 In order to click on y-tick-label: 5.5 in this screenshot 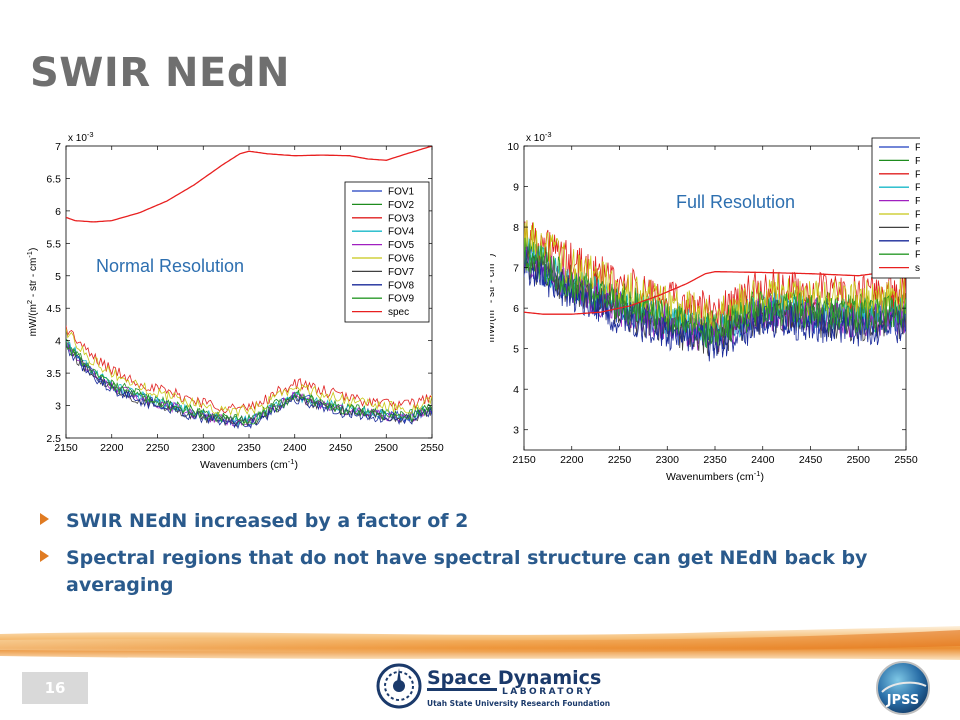, I will do `click(53, 244)`.